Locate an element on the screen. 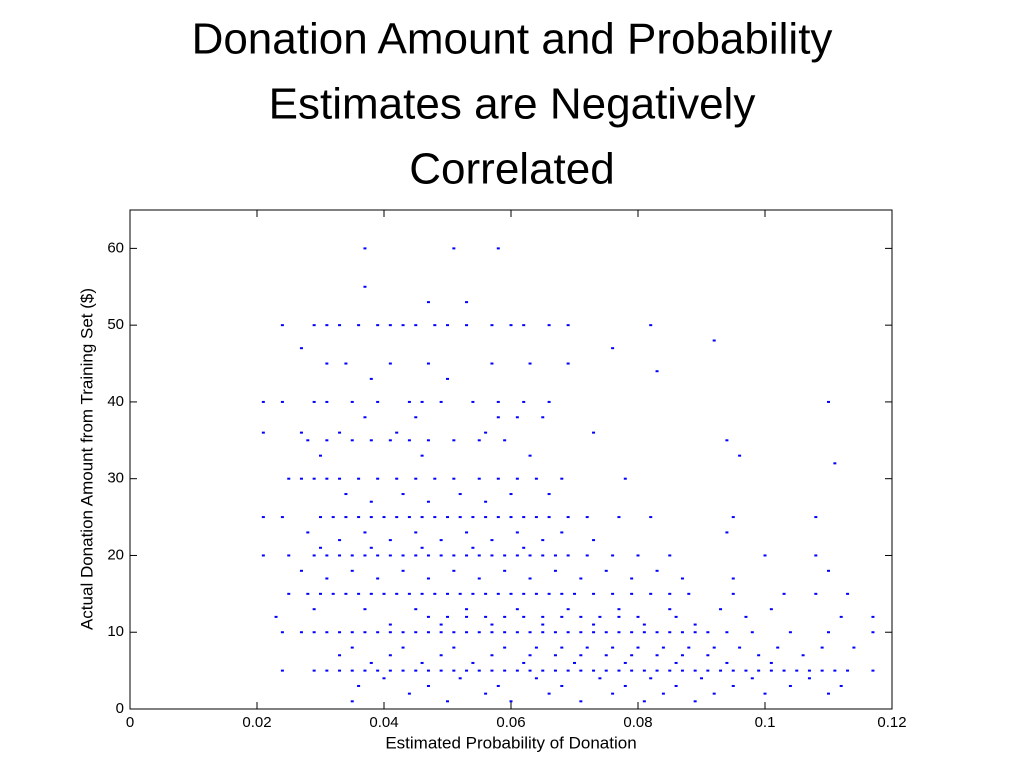 The image size is (1024, 768). x-tick-label: 0.02 is located at coordinates (256, 722).